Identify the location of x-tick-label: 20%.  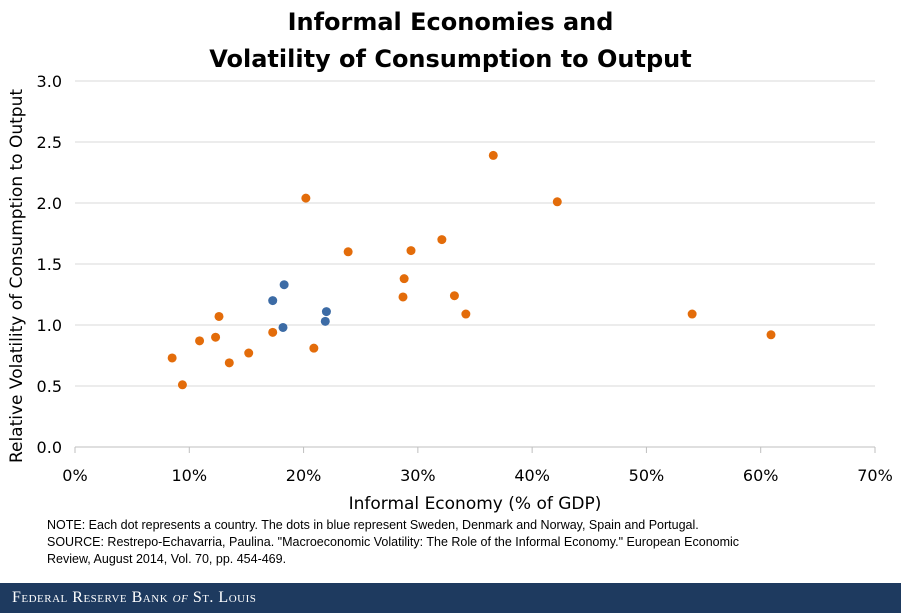
(304, 475).